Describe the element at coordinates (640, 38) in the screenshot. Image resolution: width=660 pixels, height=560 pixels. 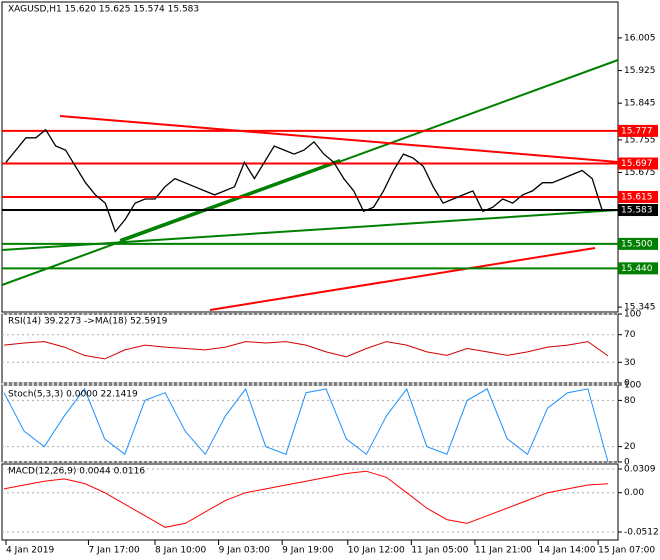
I see `y-tick-label: 16.005` at that location.